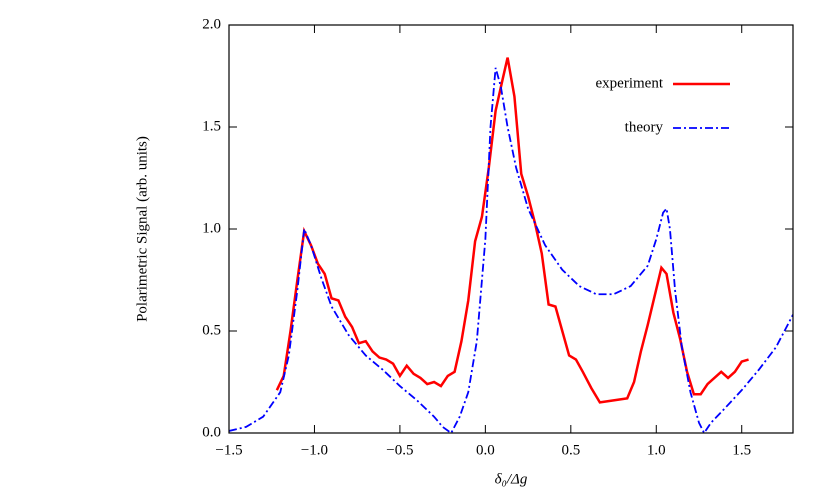  Describe the element at coordinates (211, 330) in the screenshot. I see `y-tick-label: 0.5` at that location.